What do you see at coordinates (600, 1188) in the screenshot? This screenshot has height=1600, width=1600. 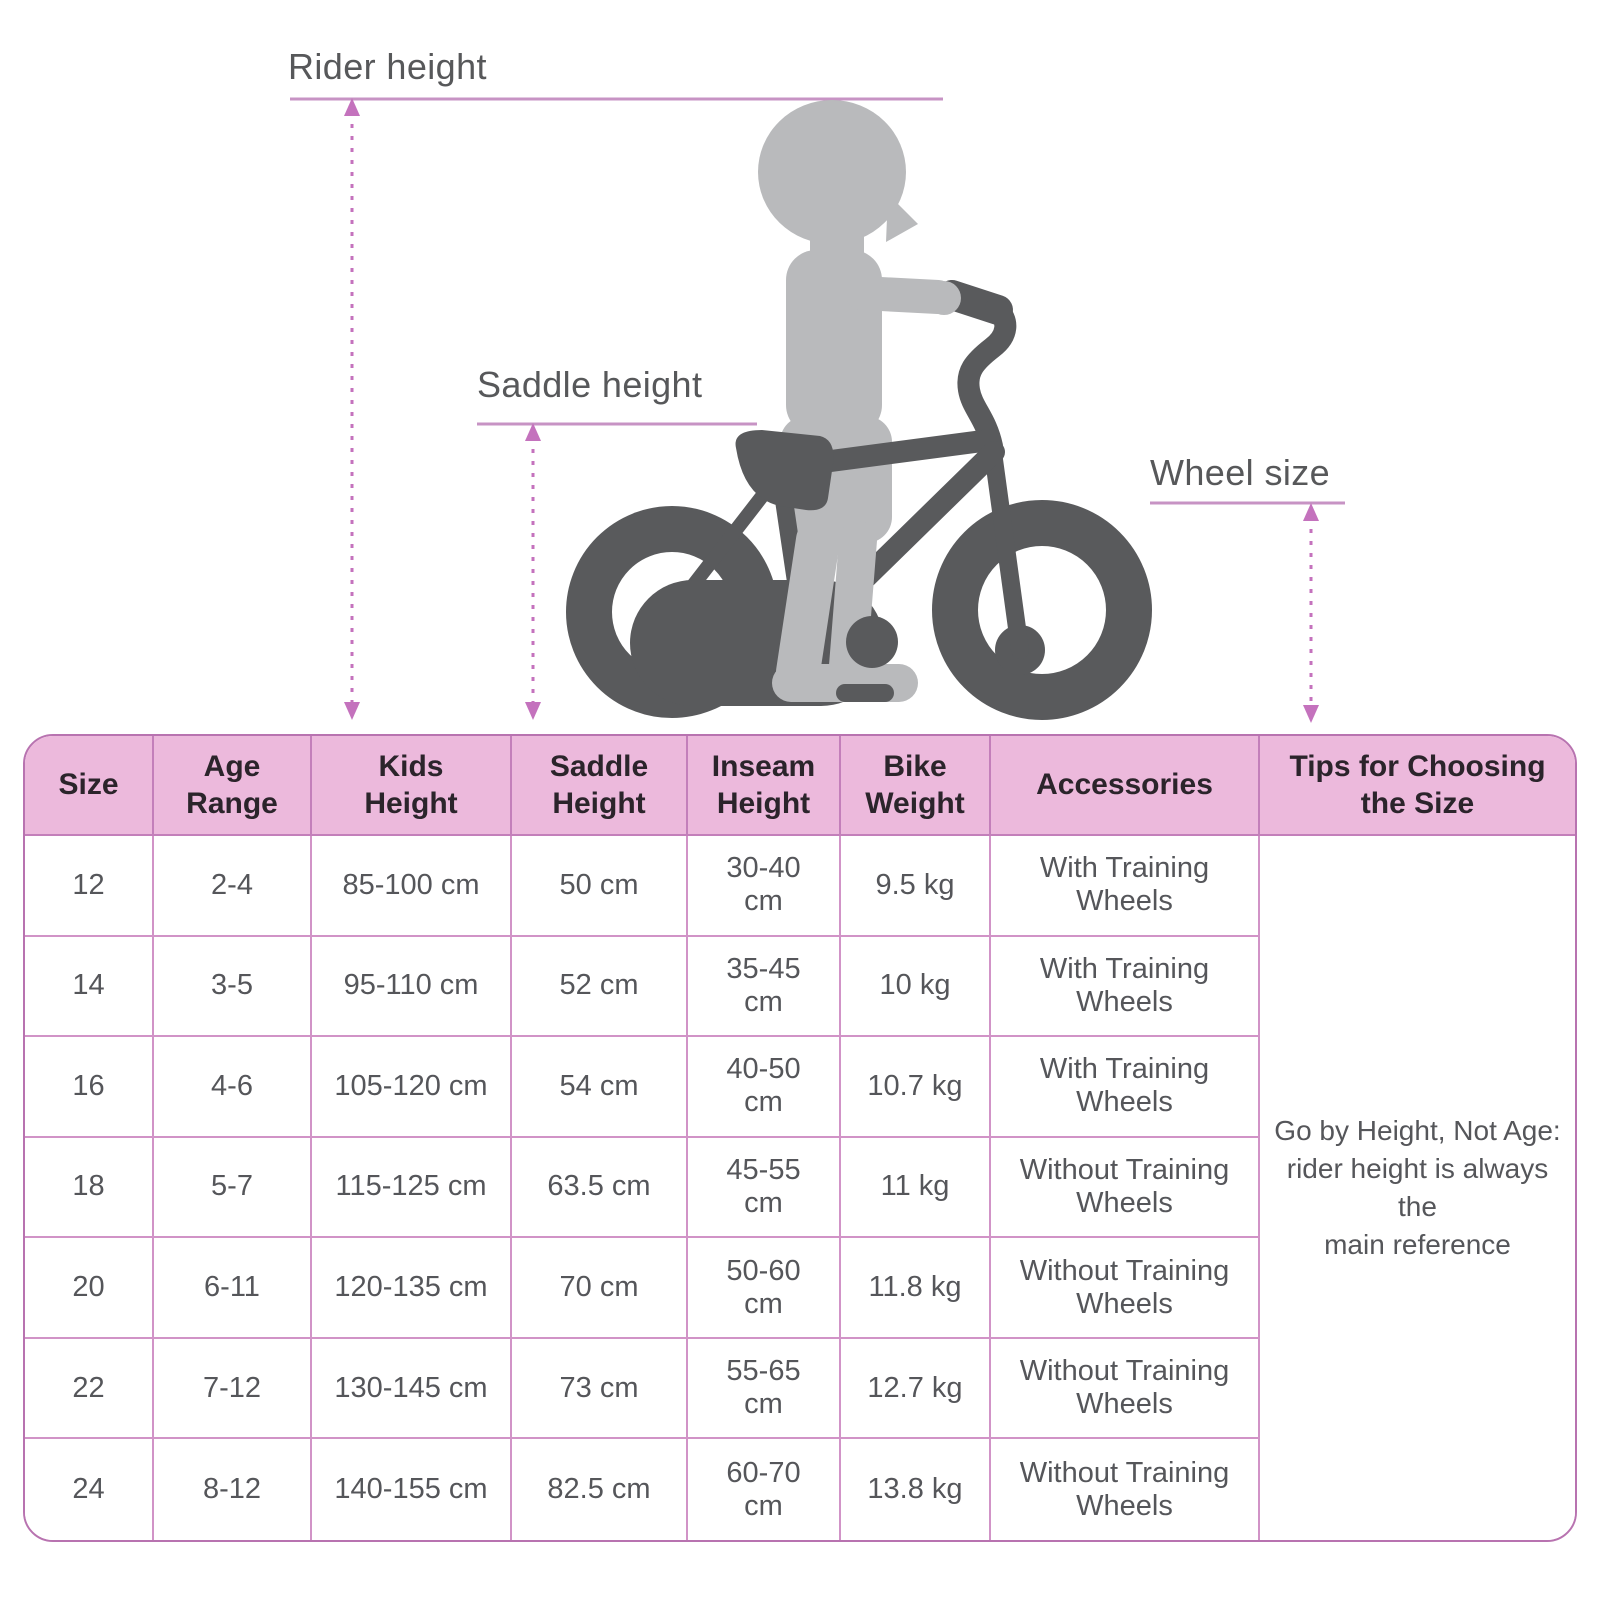 I see `cell-saddle-height: 63.5 cm` at bounding box center [600, 1188].